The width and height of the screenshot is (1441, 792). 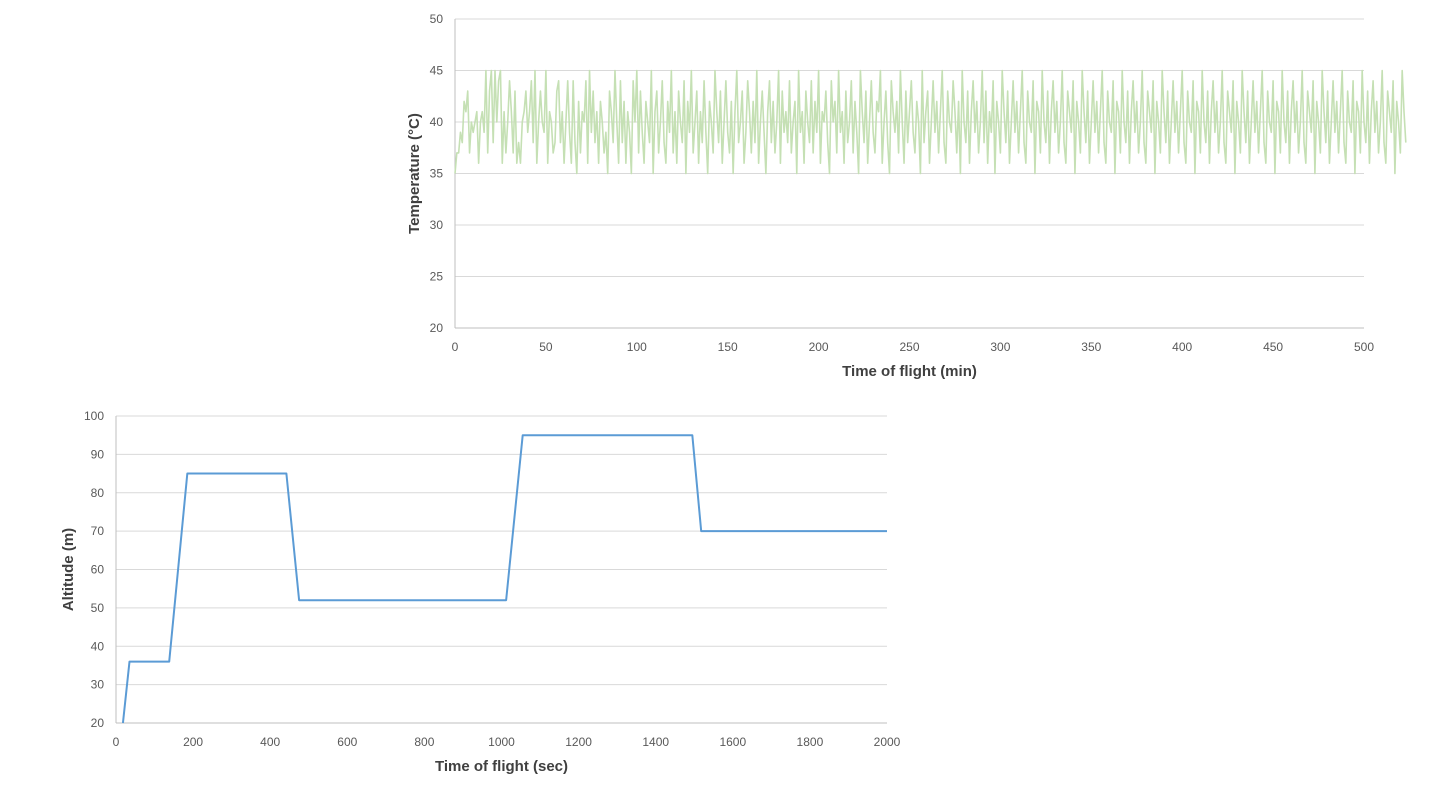 I want to click on temp-y-tick-label: 45, so click(x=437, y=71).